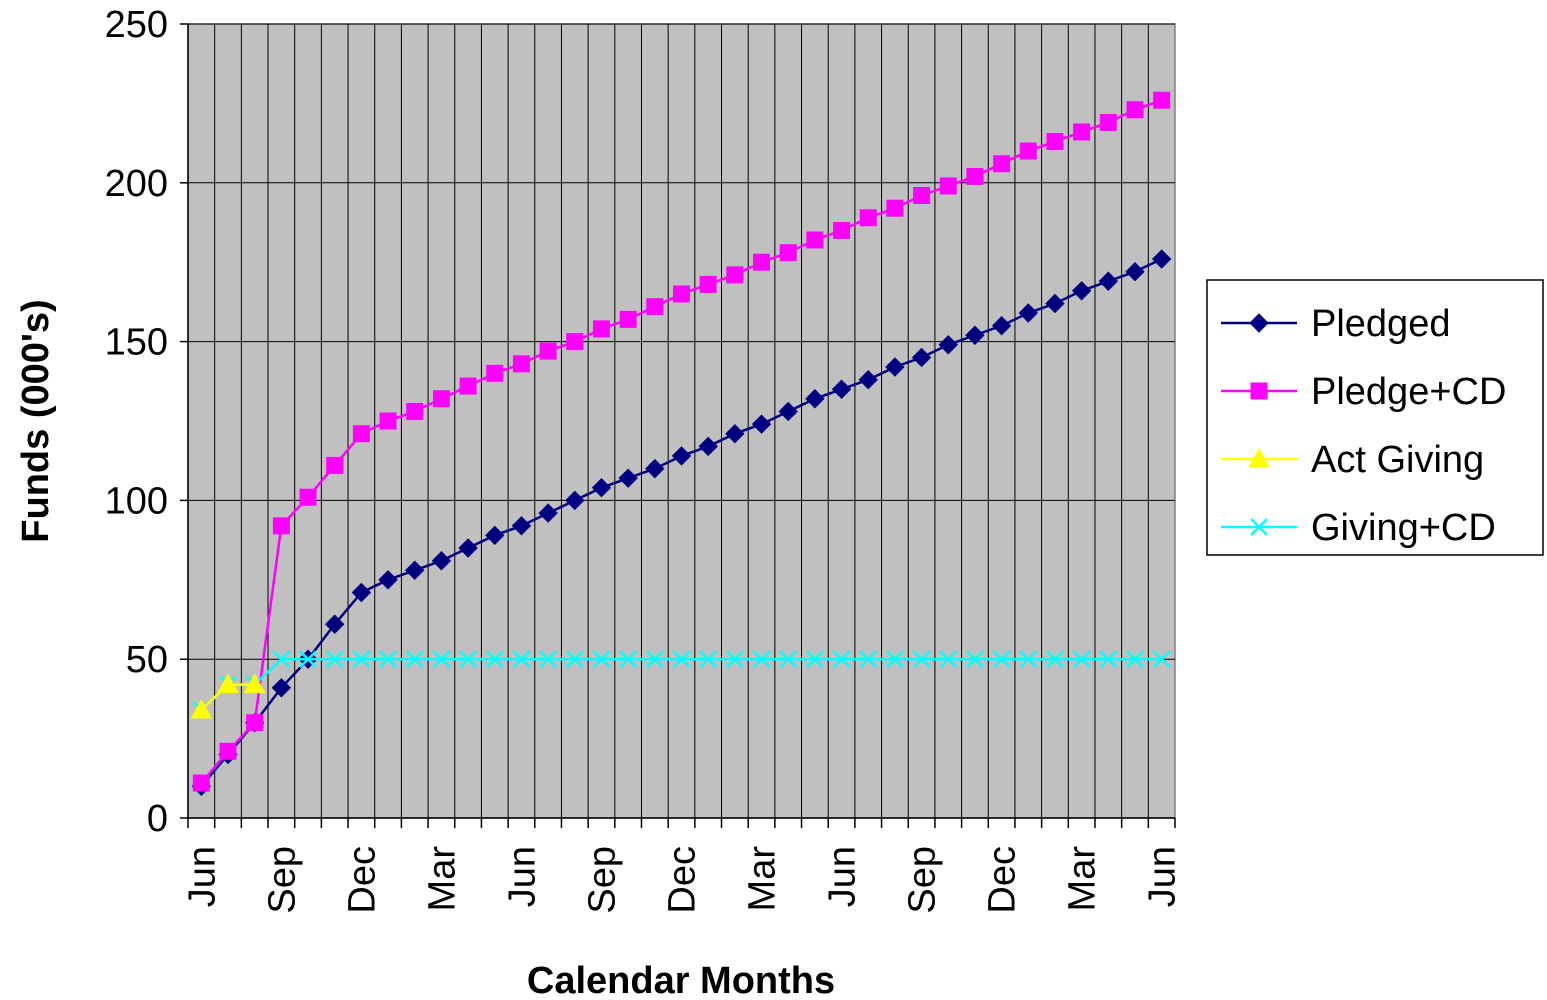  What do you see at coordinates (1352, 460) in the screenshot?
I see `legend-item: Act Giving` at bounding box center [1352, 460].